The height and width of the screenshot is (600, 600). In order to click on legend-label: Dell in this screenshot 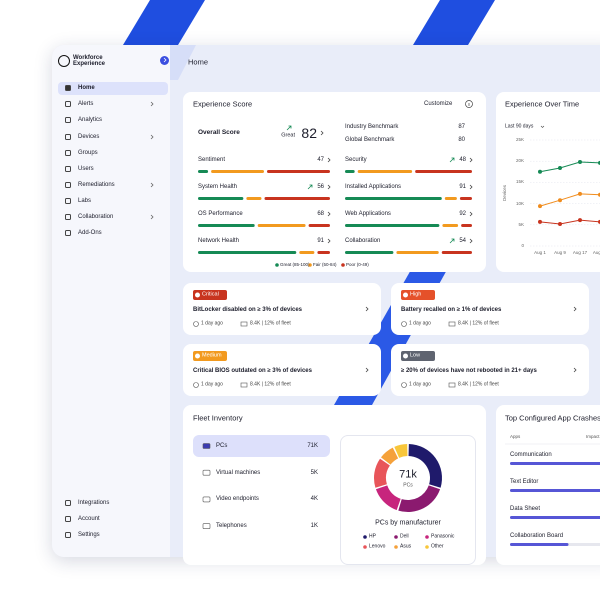, I will do `click(404, 536)`.